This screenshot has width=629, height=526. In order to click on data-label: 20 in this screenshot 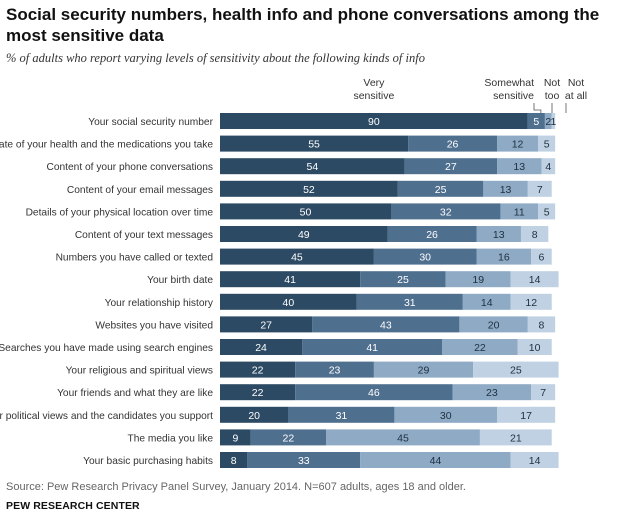, I will do `click(254, 416)`.